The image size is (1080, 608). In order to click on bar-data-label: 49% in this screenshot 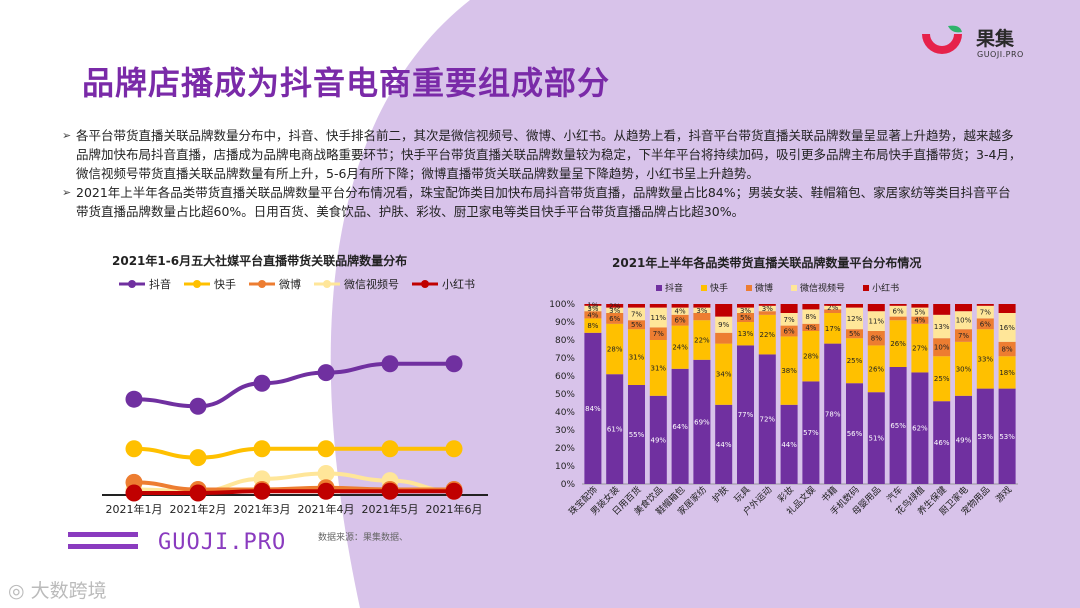, I will do `click(964, 440)`.